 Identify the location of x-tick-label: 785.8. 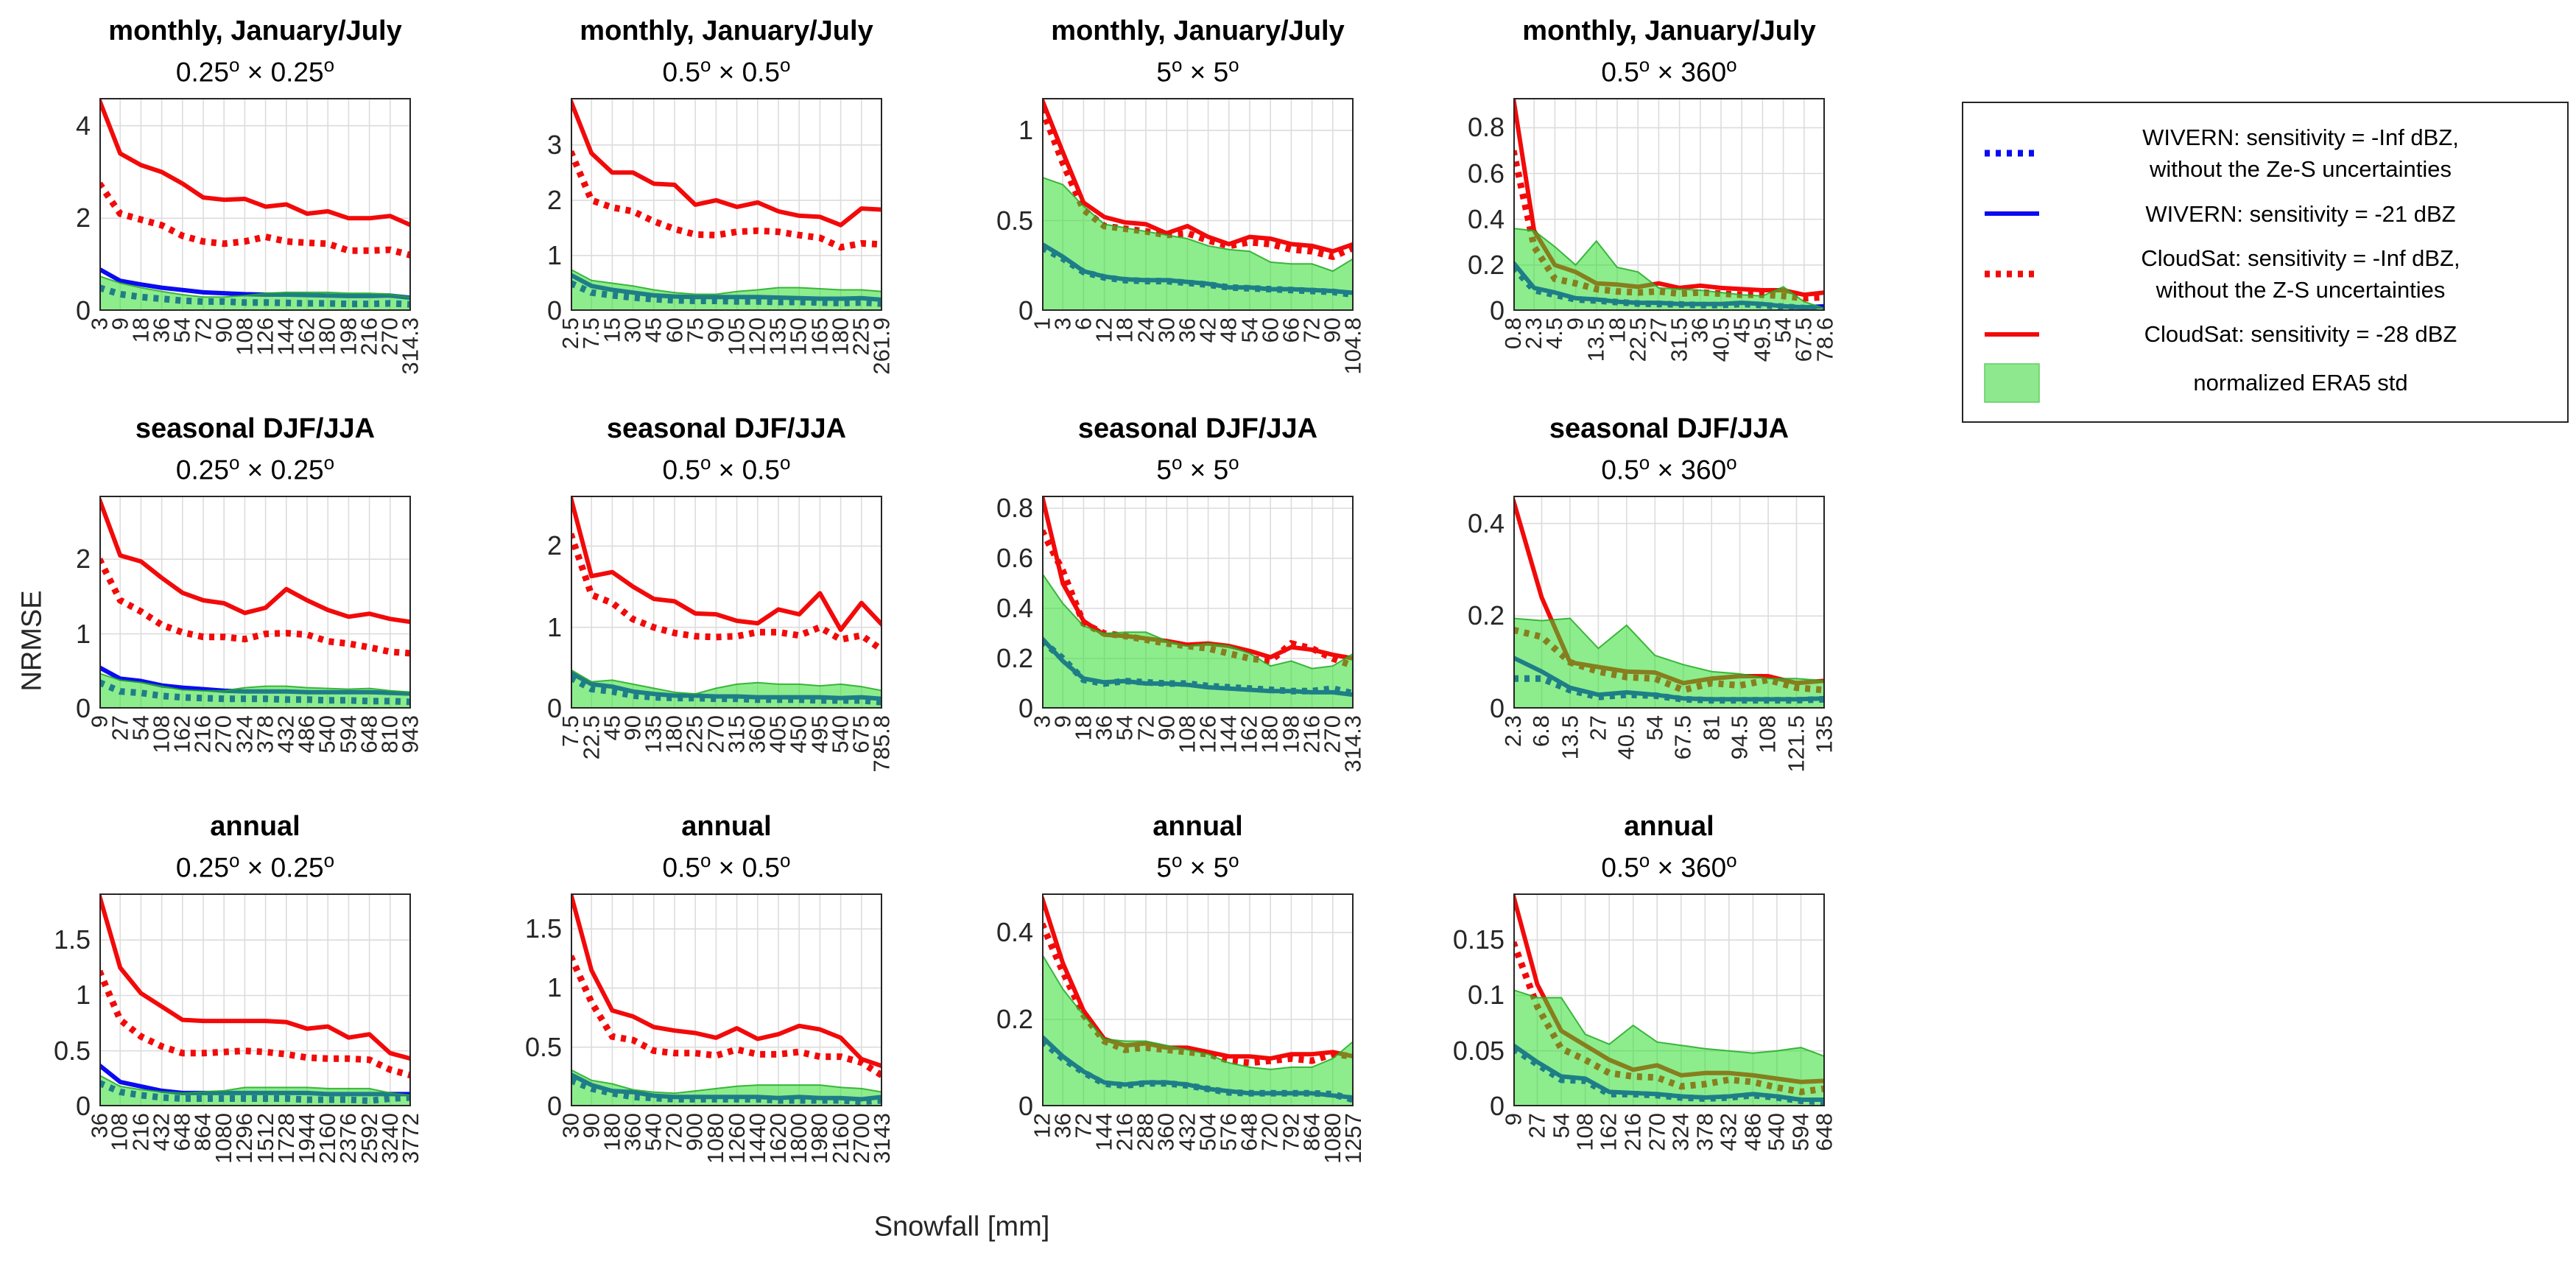
(882, 744).